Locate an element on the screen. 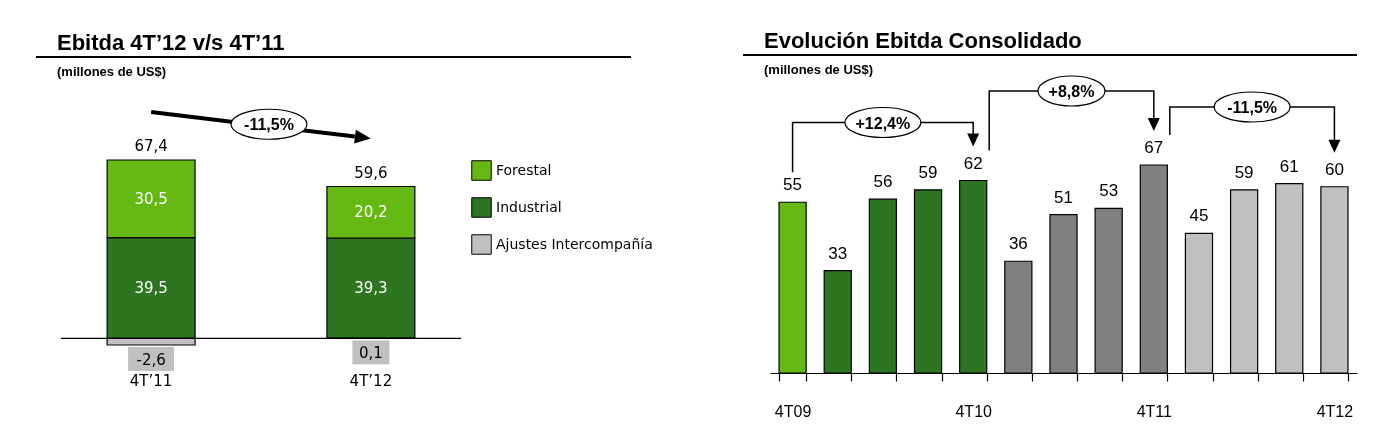 The width and height of the screenshot is (1387, 427). x-tick-label: 4T’11 is located at coordinates (151, 380).